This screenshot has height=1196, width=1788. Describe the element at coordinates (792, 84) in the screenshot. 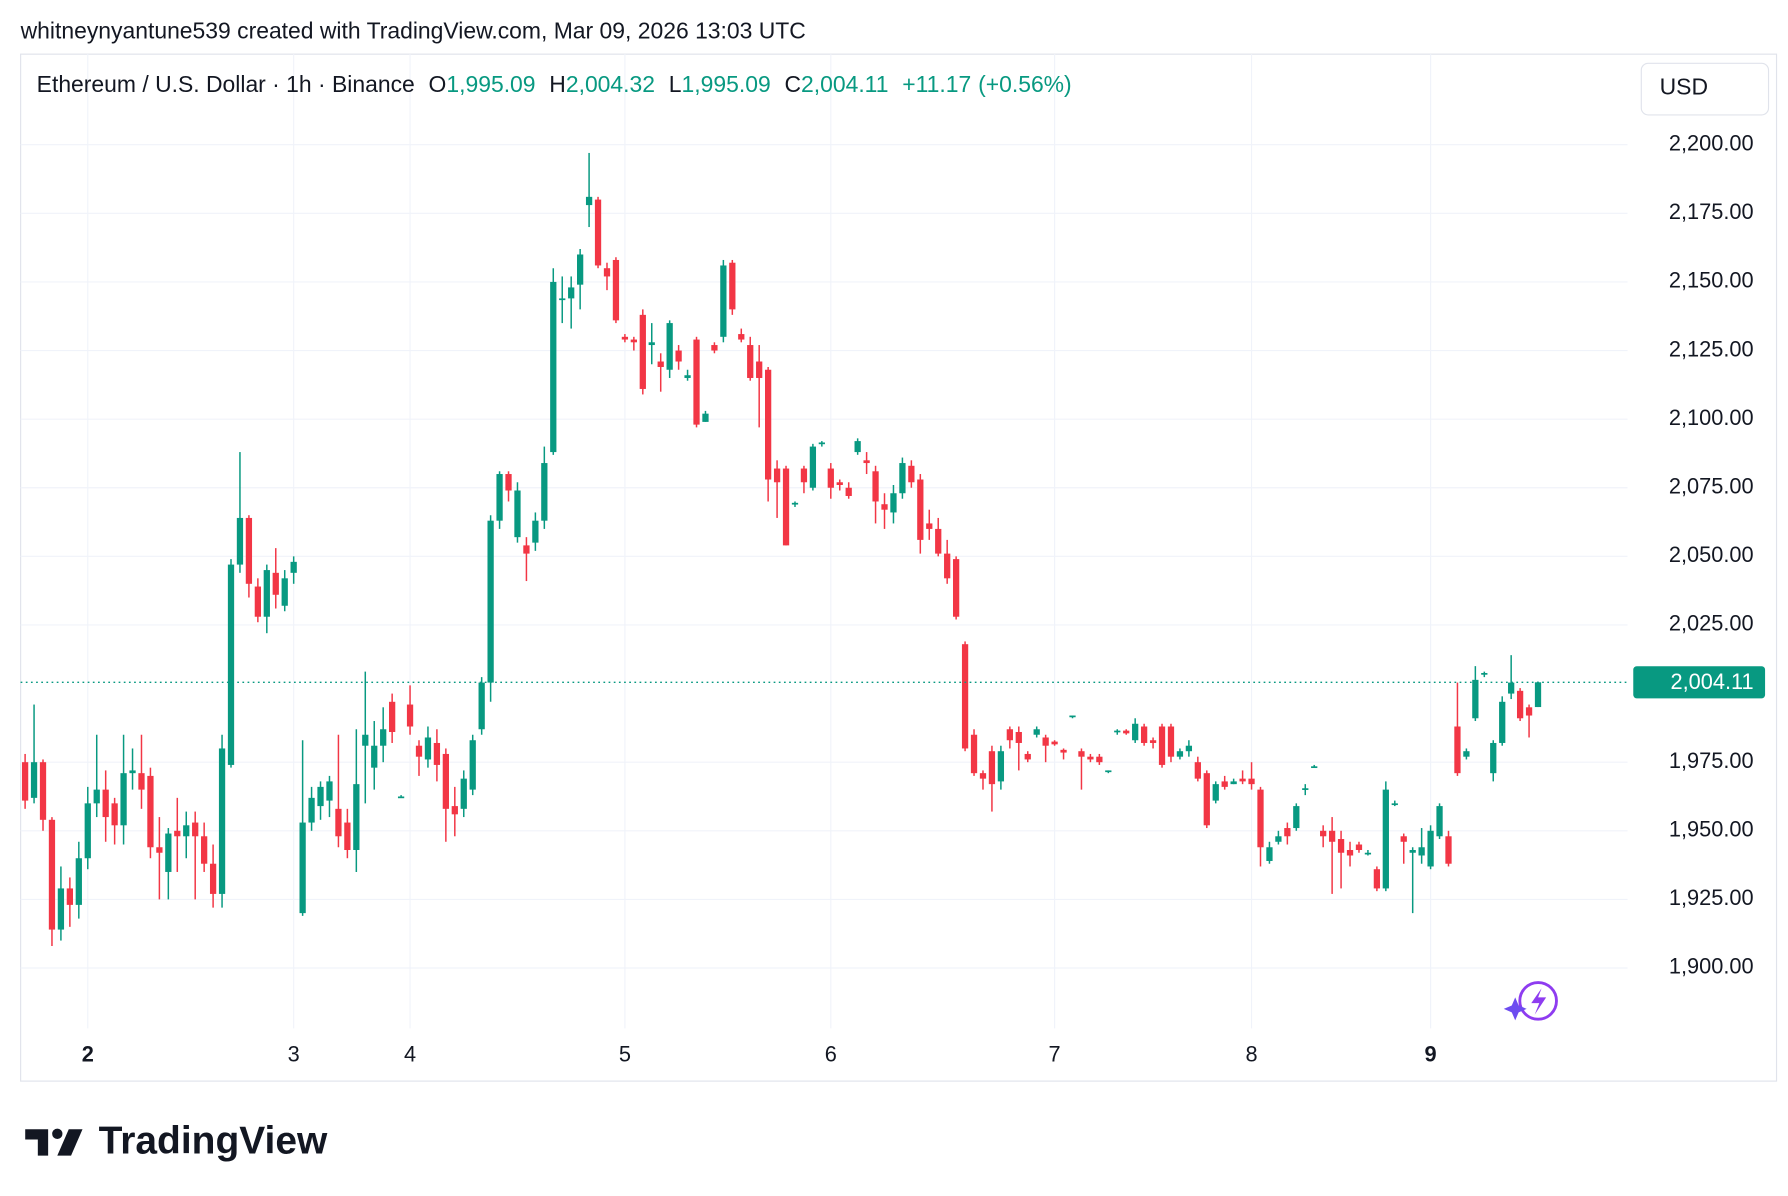

I see `legend-label: C` at that location.